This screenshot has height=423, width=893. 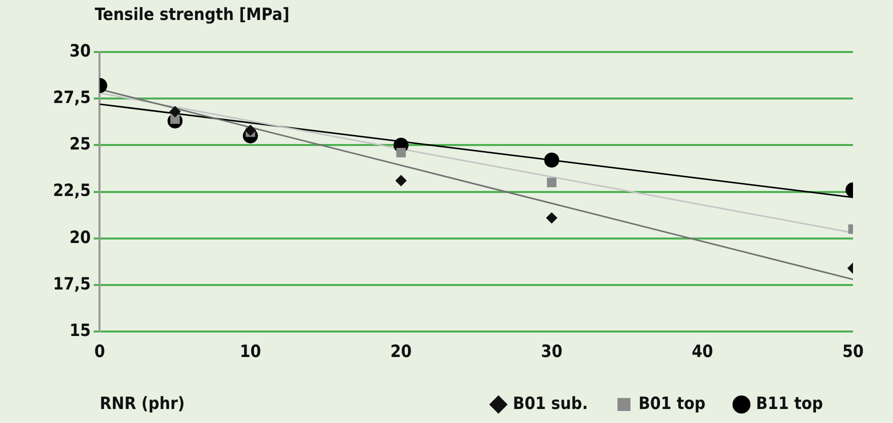 I want to click on y-tick-label: 20, so click(x=80, y=238).